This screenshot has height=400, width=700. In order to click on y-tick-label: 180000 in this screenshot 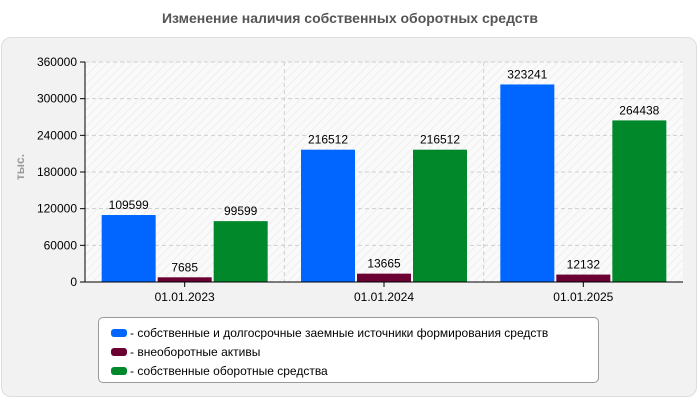, I will do `click(57, 172)`.